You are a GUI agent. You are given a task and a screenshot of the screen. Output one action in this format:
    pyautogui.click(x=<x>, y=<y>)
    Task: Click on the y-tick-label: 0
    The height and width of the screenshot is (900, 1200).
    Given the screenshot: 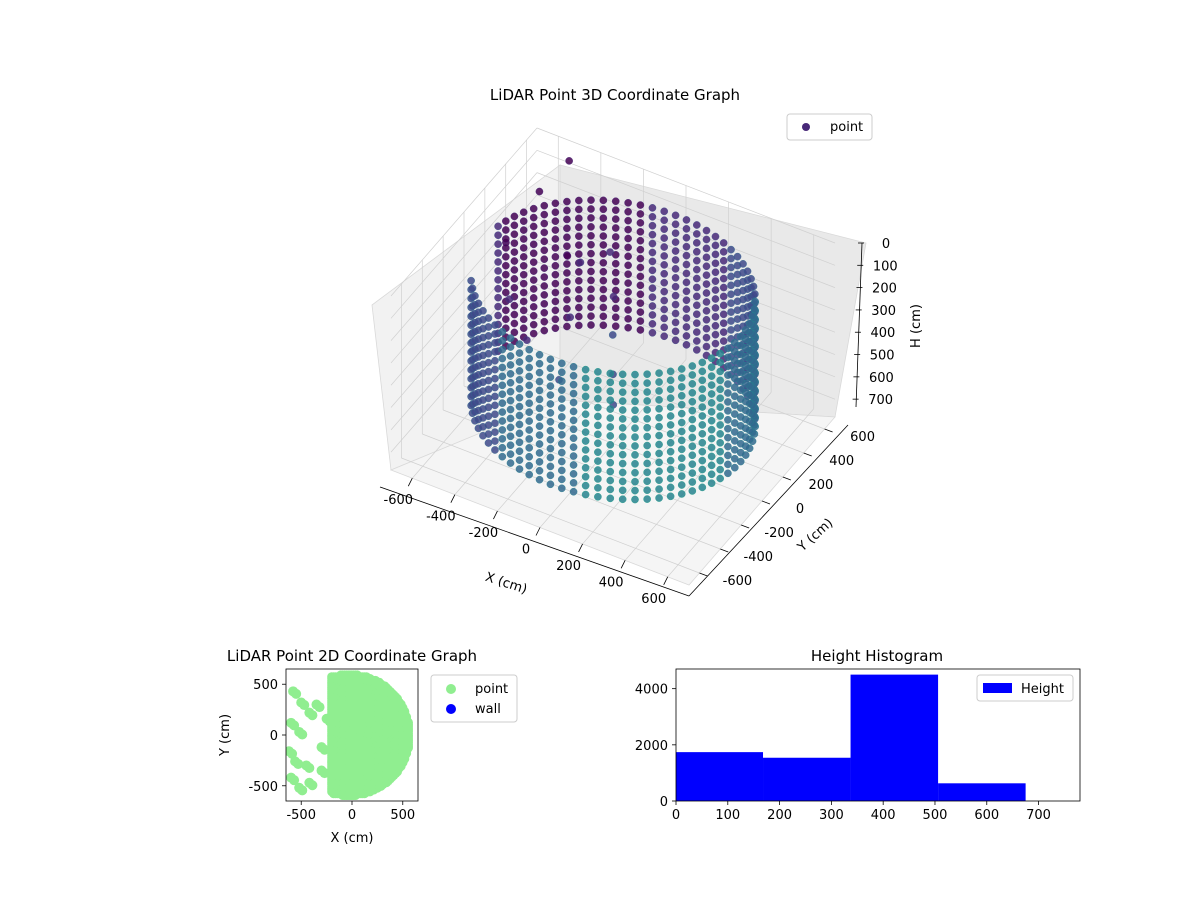 What is the action you would take?
    pyautogui.click(x=274, y=736)
    